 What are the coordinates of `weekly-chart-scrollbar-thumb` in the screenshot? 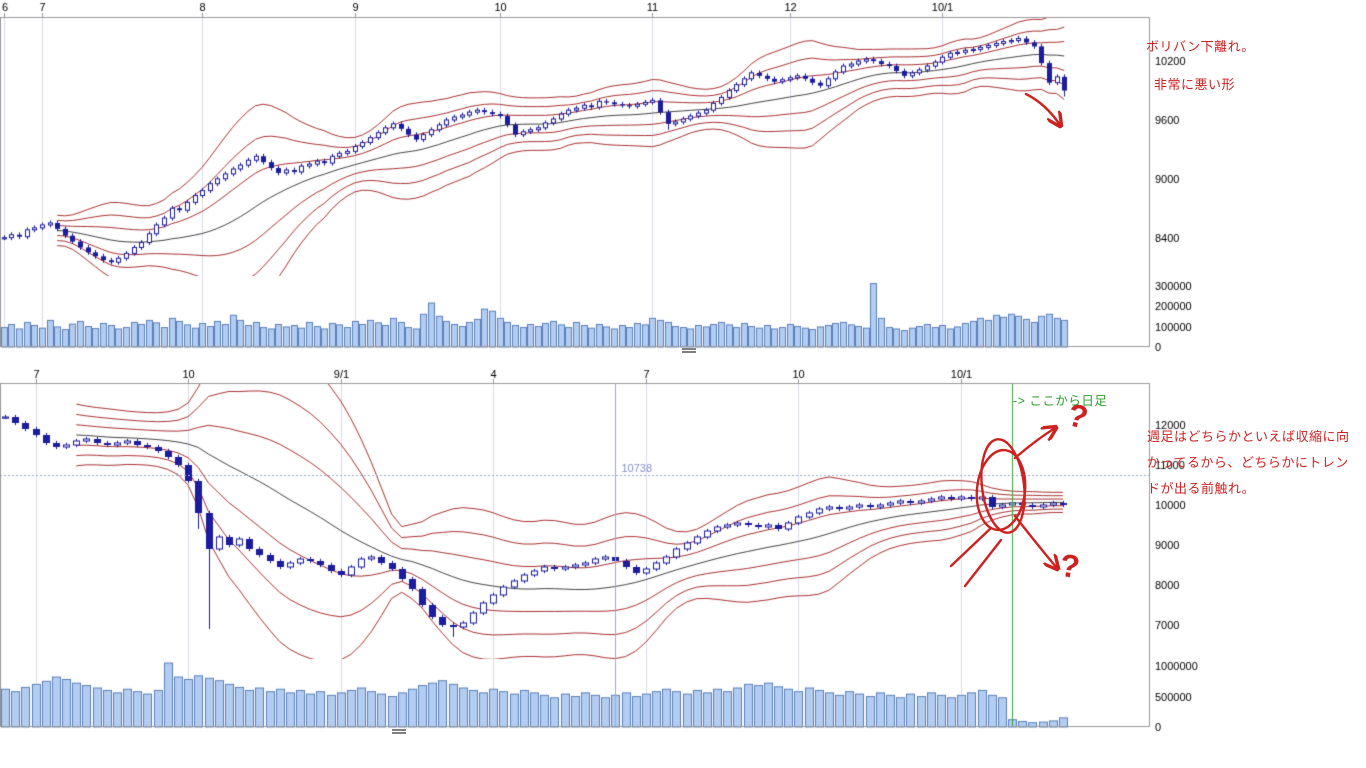 It's located at (399, 731).